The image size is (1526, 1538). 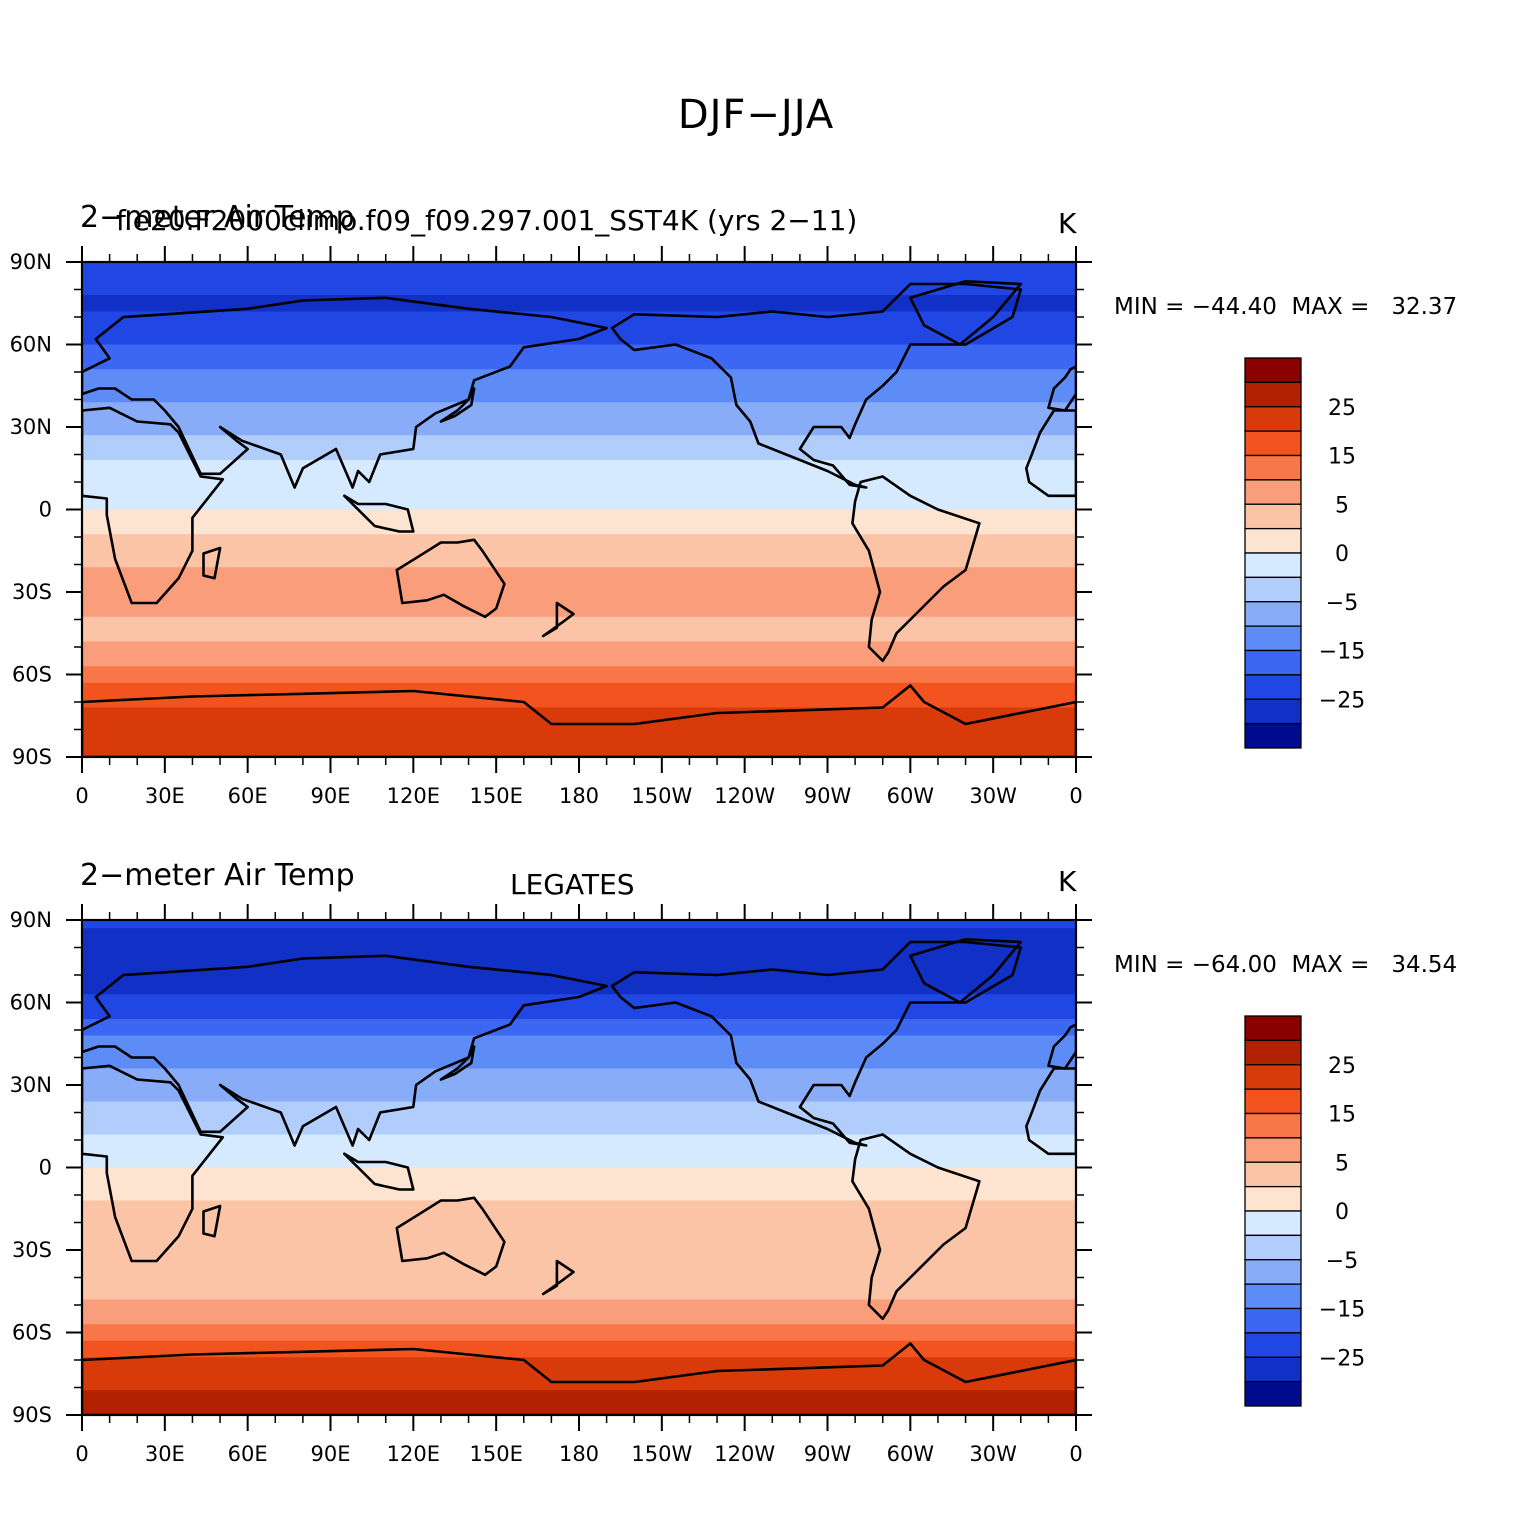 What do you see at coordinates (744, 1454) in the screenshot?
I see `x-tick-label: 120W` at bounding box center [744, 1454].